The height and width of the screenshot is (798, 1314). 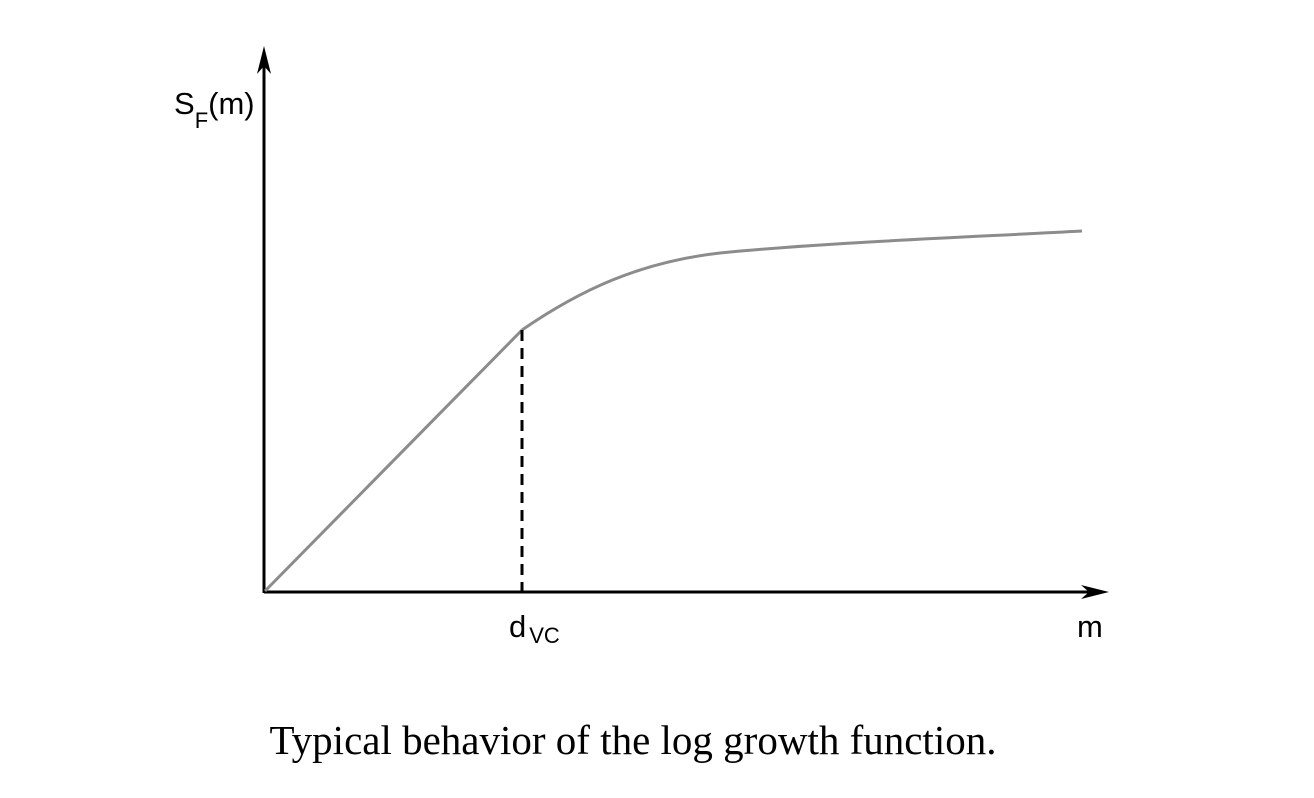 What do you see at coordinates (201, 120) in the screenshot?
I see `y-axis-label-subscript: F` at bounding box center [201, 120].